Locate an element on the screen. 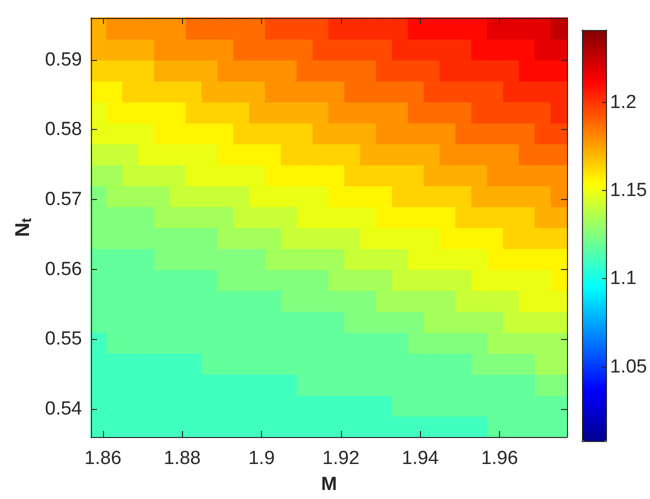  y-tick-label: 0.59 is located at coordinates (63, 59).